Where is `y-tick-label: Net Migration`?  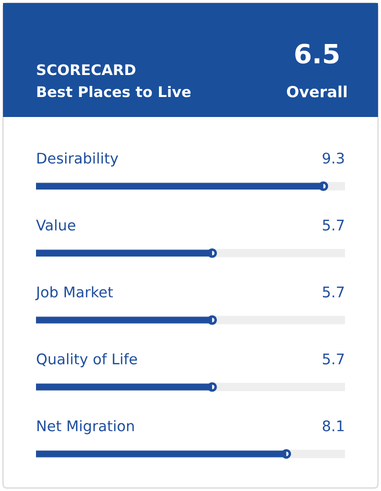 y-tick-label: Net Migration is located at coordinates (85, 427).